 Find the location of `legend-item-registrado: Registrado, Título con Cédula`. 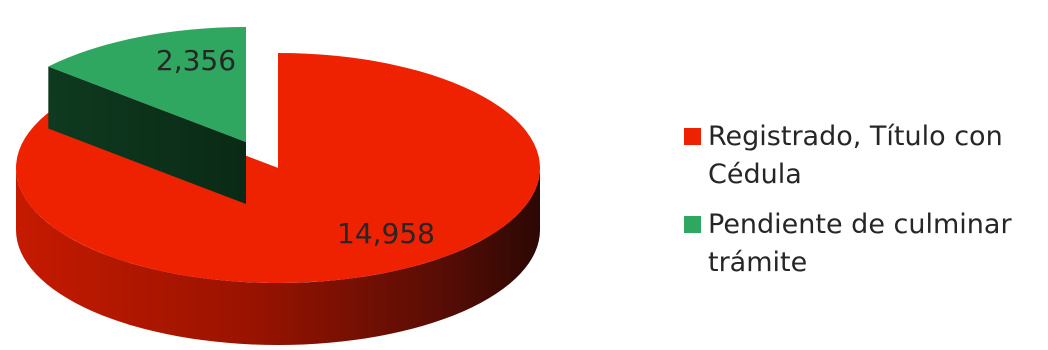

legend-item-registrado: Registrado, Título con Cédula is located at coordinates (862, 156).